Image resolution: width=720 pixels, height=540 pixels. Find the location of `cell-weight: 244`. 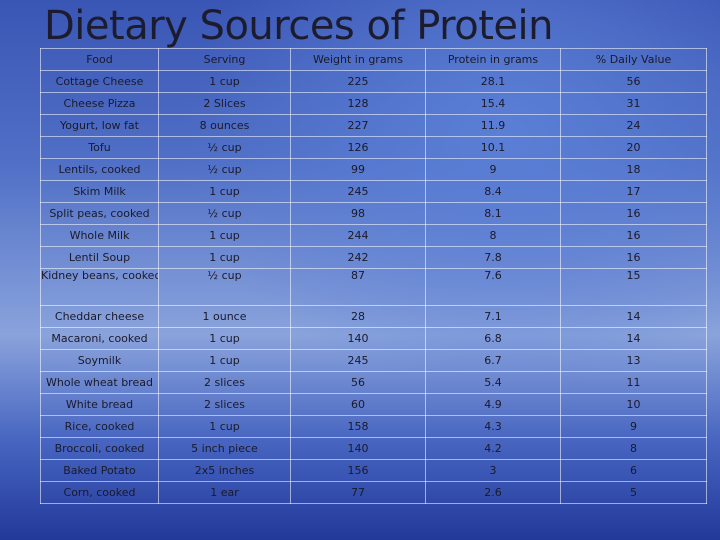

cell-weight: 244 is located at coordinates (358, 235).